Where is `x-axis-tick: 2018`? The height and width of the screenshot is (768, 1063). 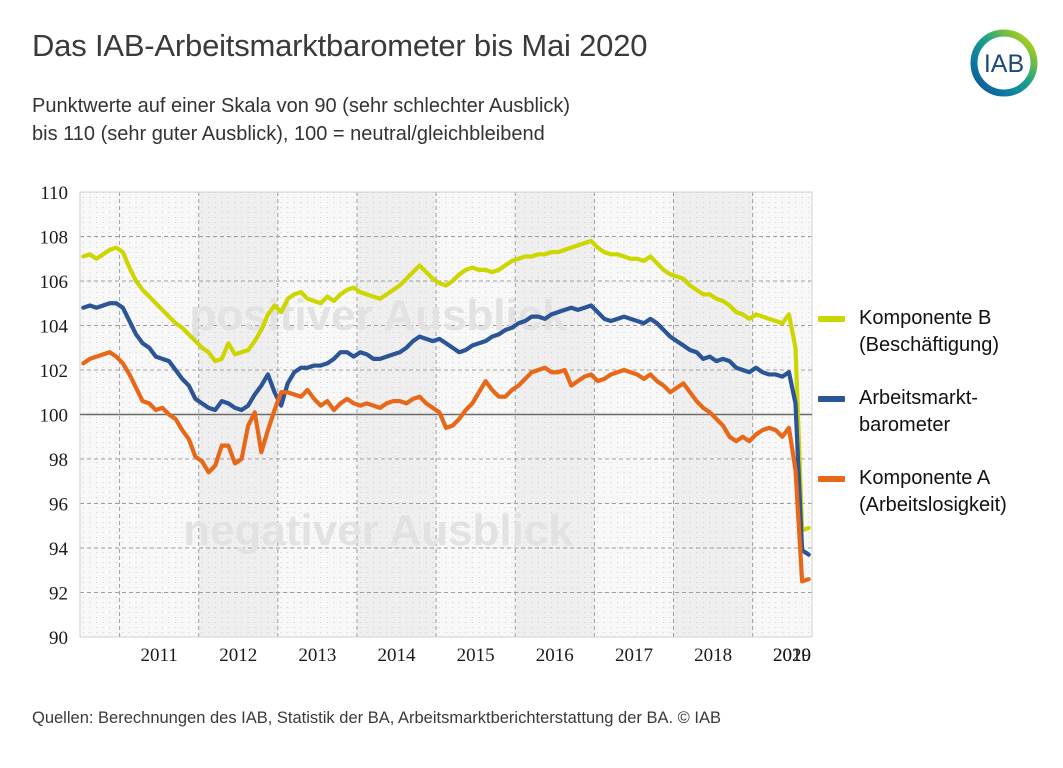 x-axis-tick: 2018 is located at coordinates (713, 655).